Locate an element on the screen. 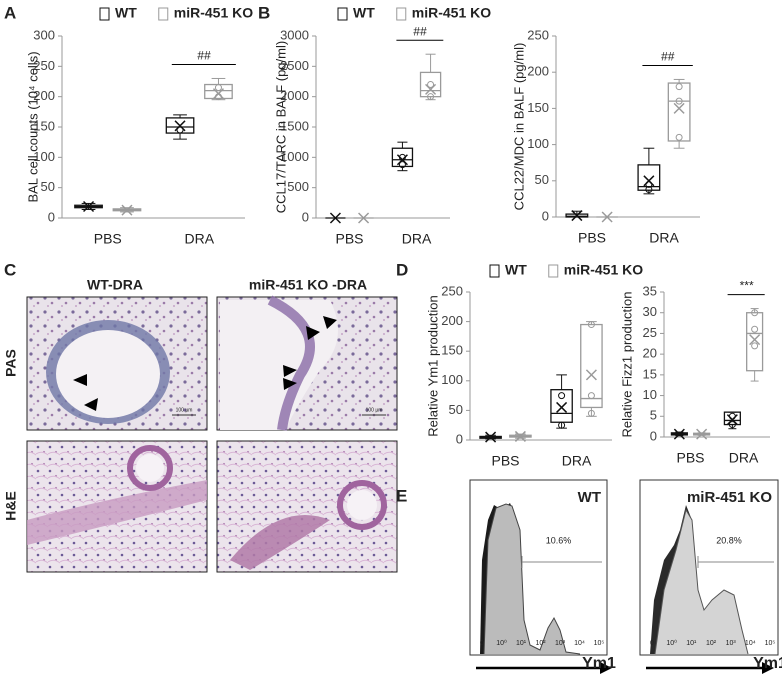  column-title: WT-DRA is located at coordinates (115, 285).